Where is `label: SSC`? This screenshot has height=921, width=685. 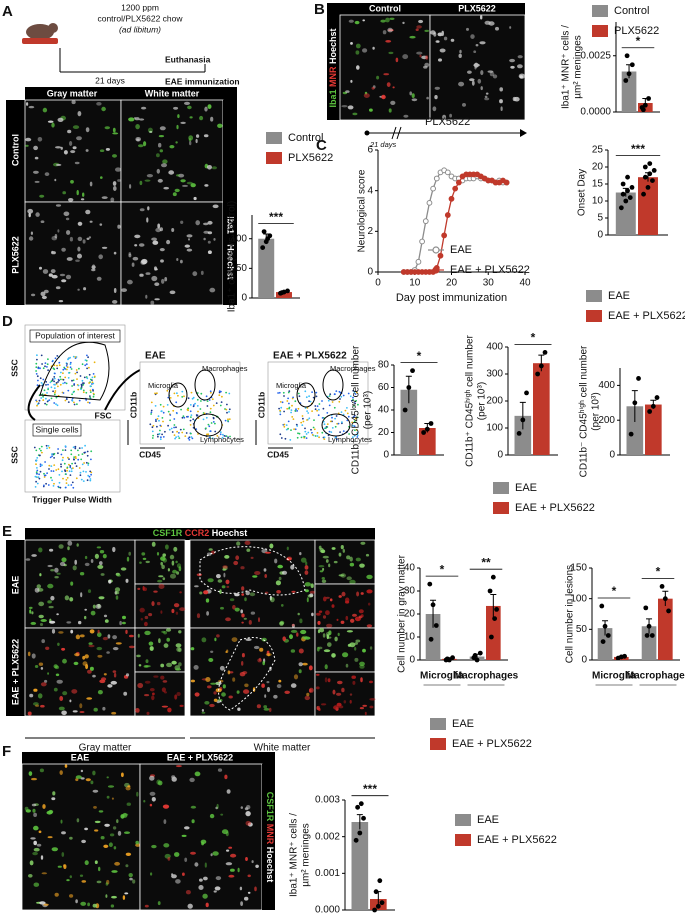 label: SSC is located at coordinates (14, 367).